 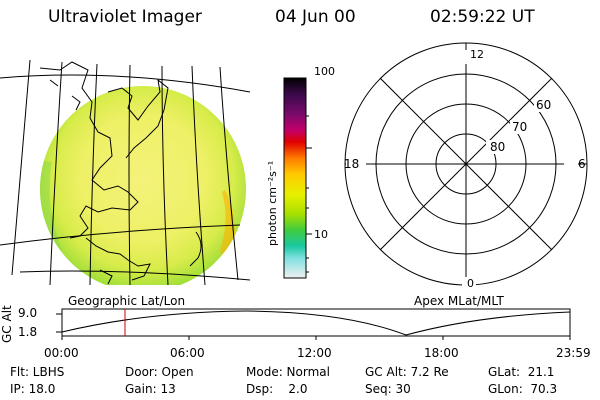 I want to click on colorbar-scale, so click(x=295, y=178).